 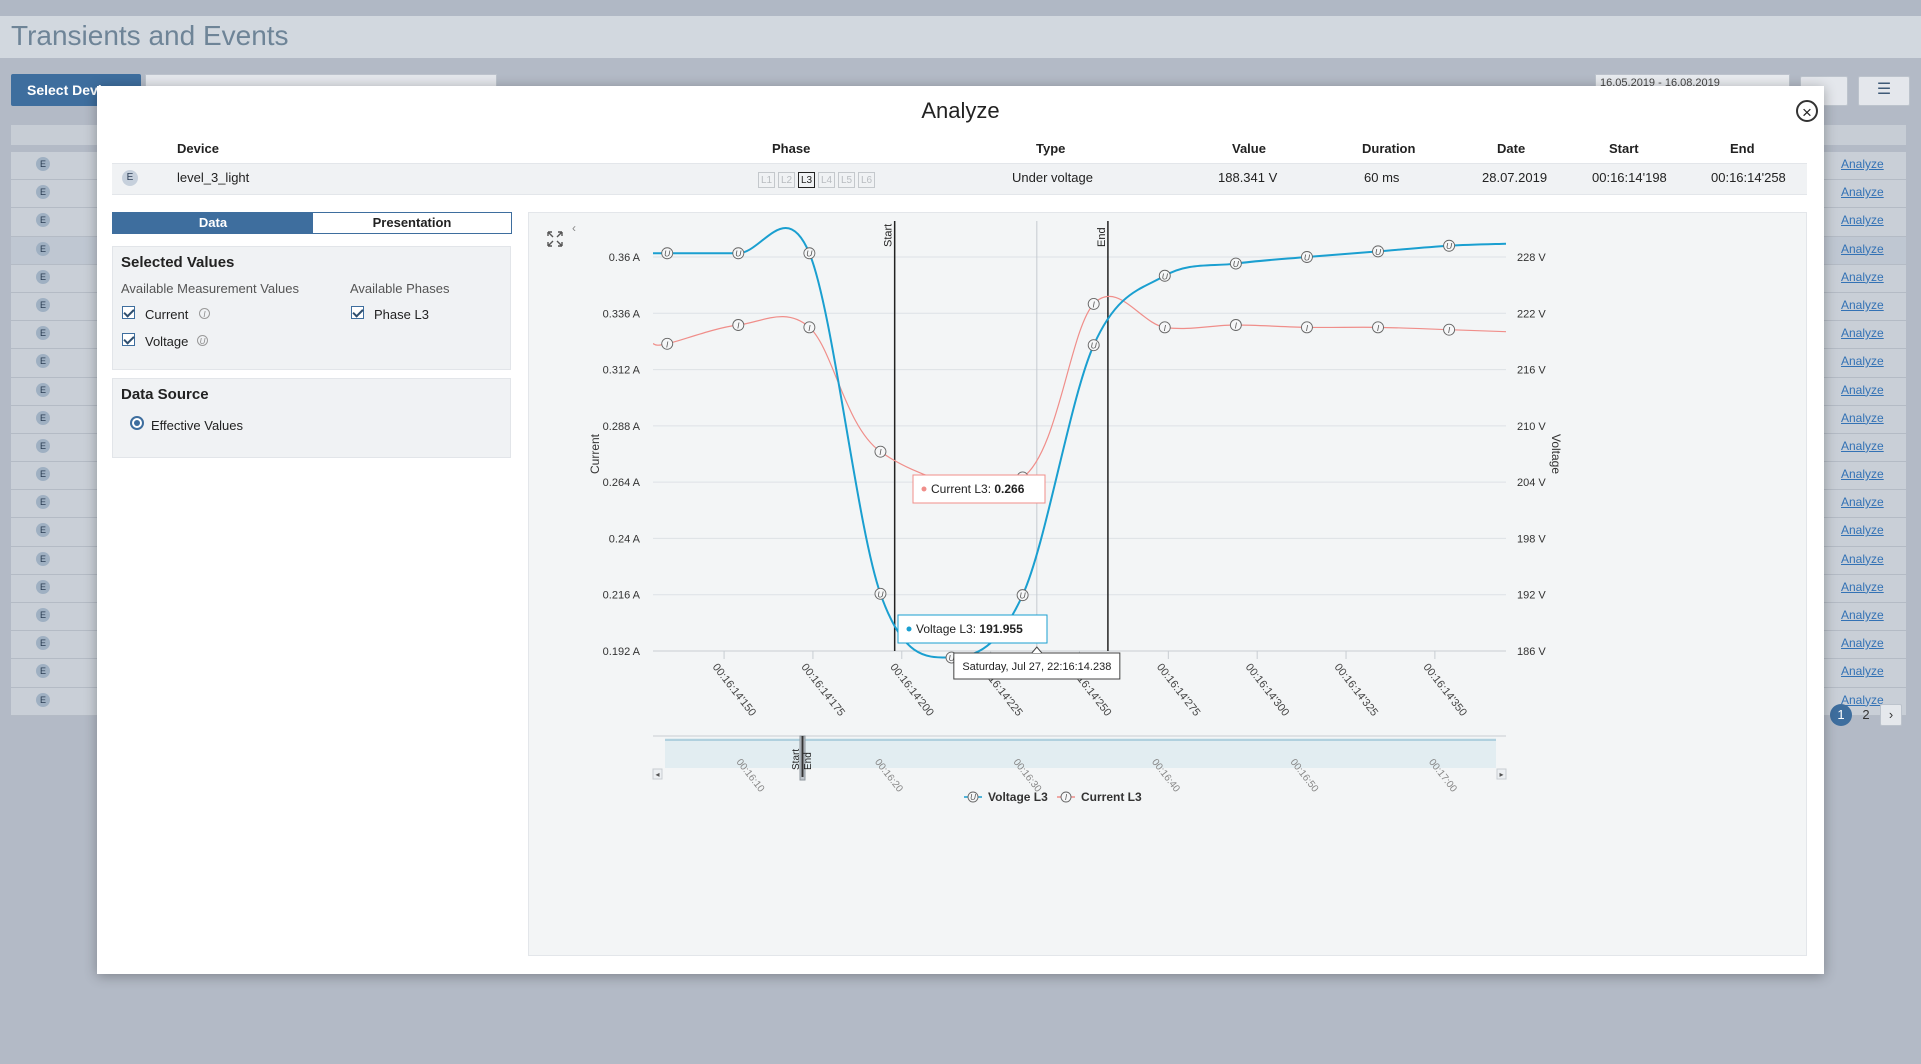 I want to click on phase-l4: L4, so click(x=826, y=180).